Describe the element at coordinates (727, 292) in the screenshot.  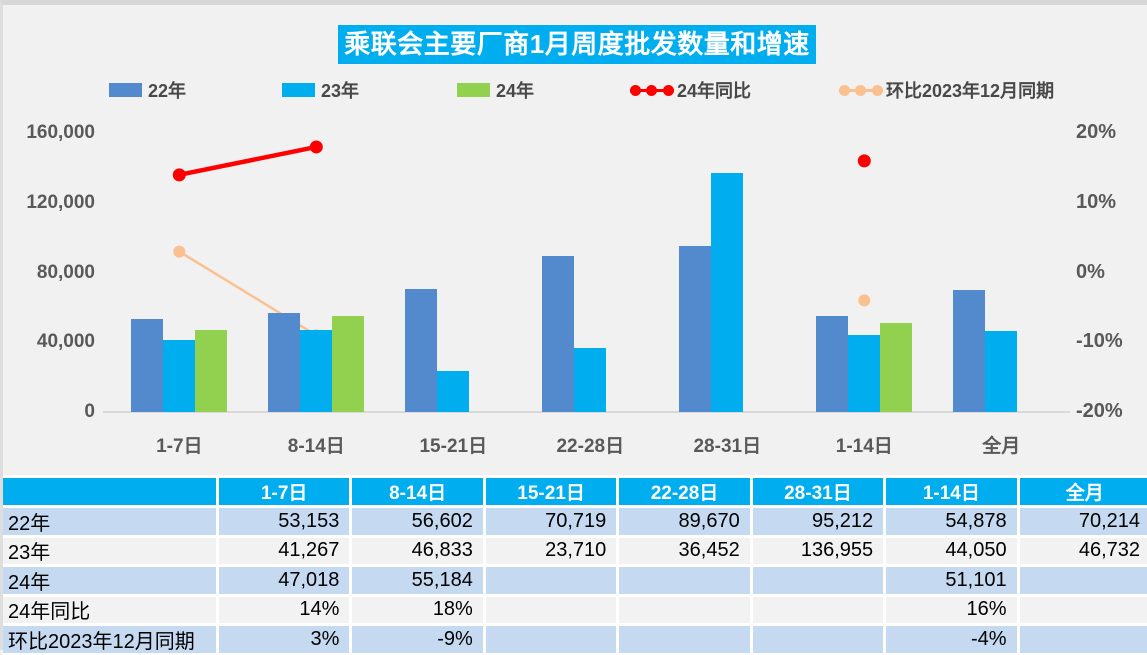
I see `bar-23年-28-31日` at that location.